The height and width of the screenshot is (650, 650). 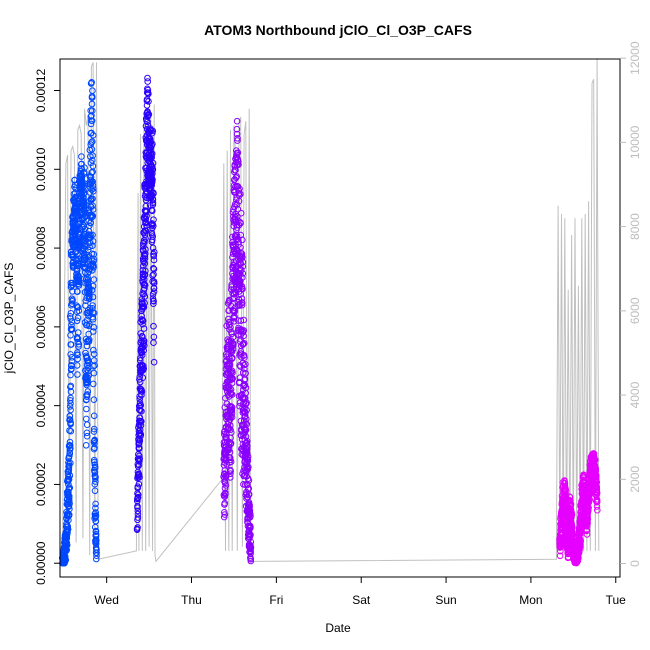 I want to click on y2-tick-label: 8000, so click(x=635, y=226).